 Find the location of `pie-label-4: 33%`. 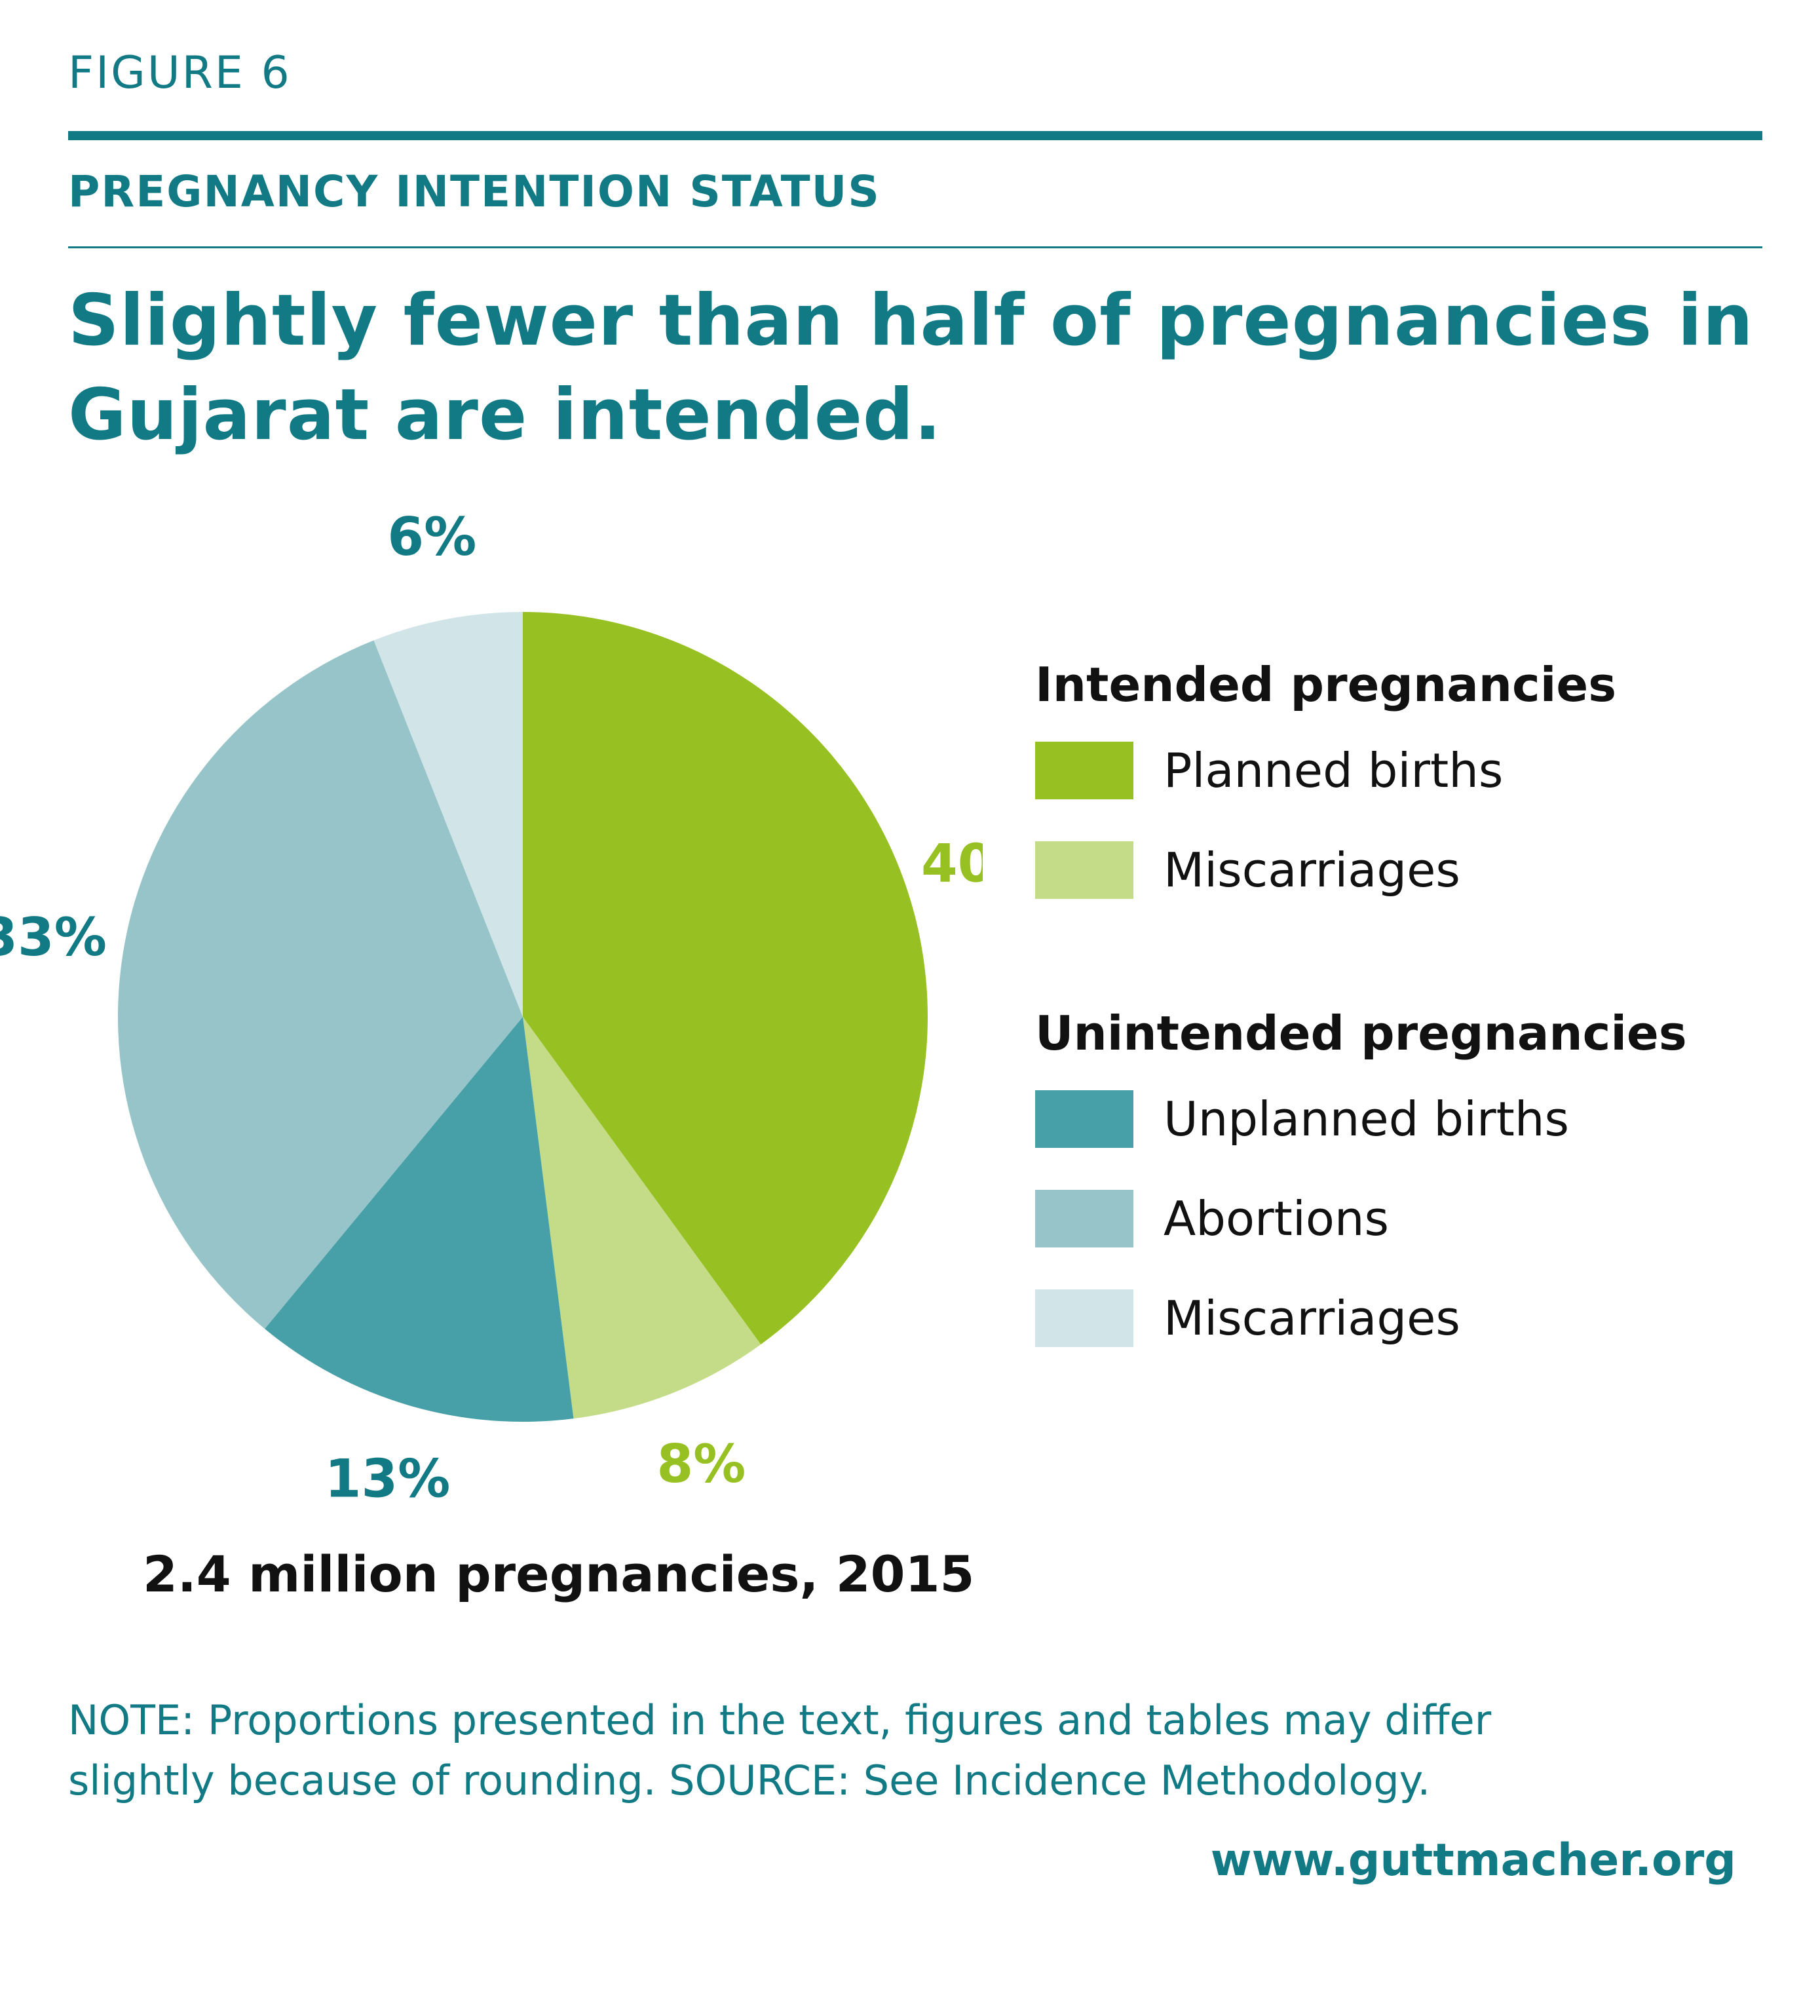

pie-label-4: 33% is located at coordinates (53, 937).